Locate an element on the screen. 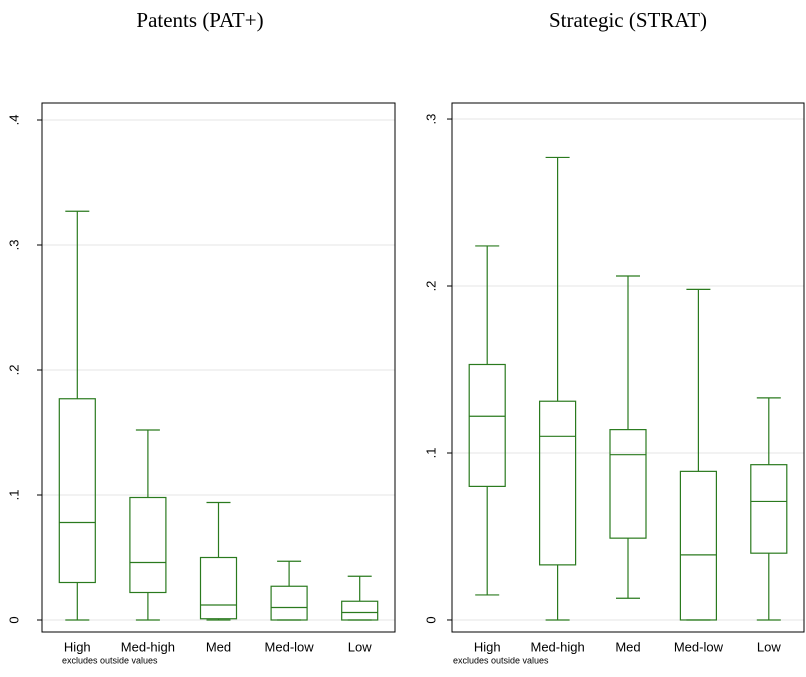 The height and width of the screenshot is (677, 806). chart-title: Strategic (STRAT) is located at coordinates (628, 20).